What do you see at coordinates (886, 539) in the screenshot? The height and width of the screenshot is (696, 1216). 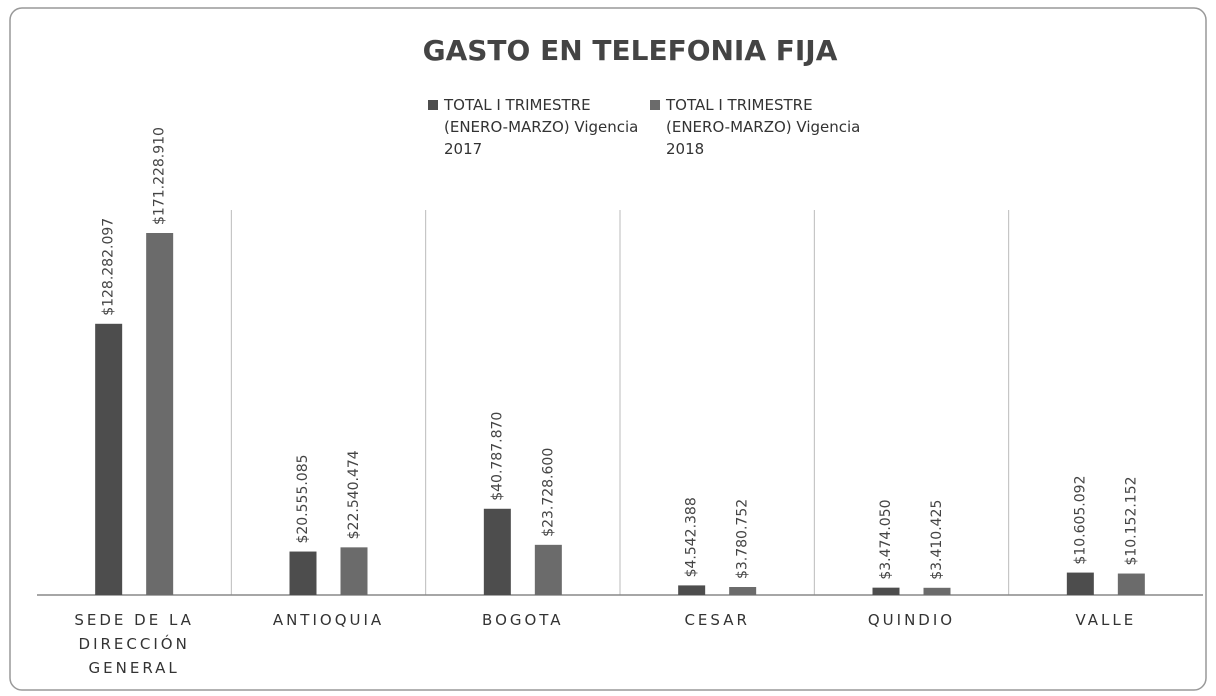 I see `data-label: $3.474.050` at bounding box center [886, 539].